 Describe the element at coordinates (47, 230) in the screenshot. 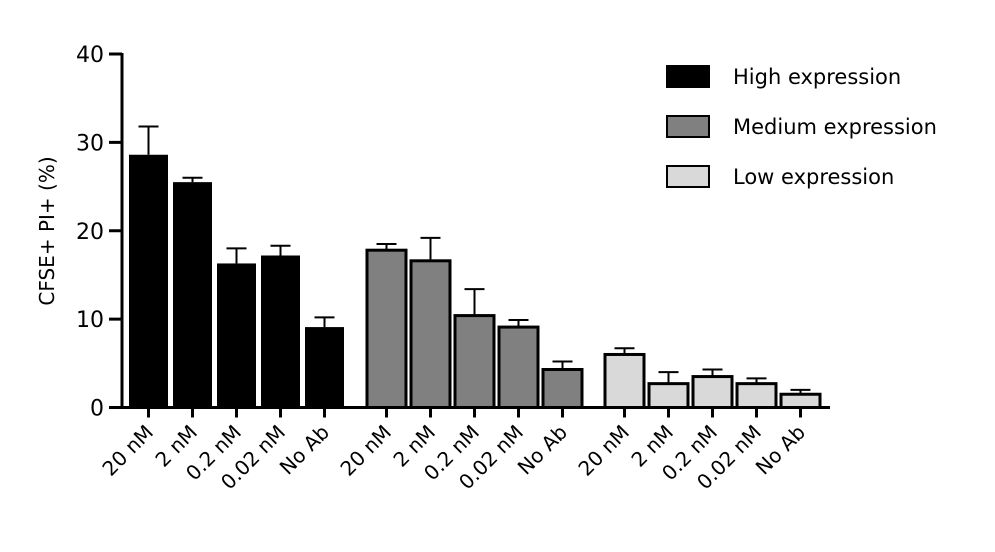

I see `y-axis-label: CFSE+ PI+ (%)` at that location.